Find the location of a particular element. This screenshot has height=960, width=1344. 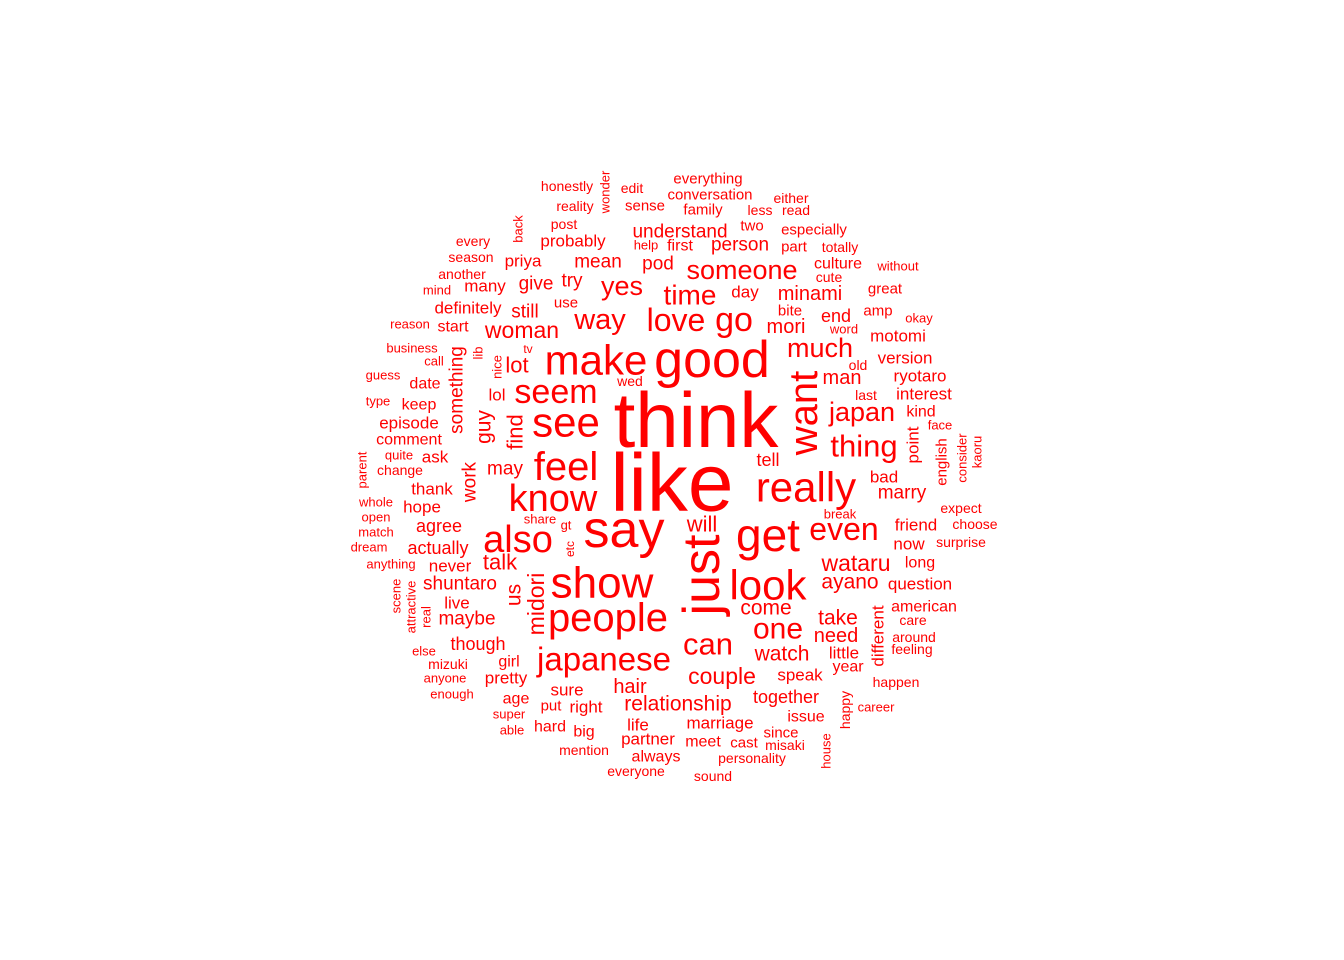

word-mori: mori is located at coordinates (786, 327).